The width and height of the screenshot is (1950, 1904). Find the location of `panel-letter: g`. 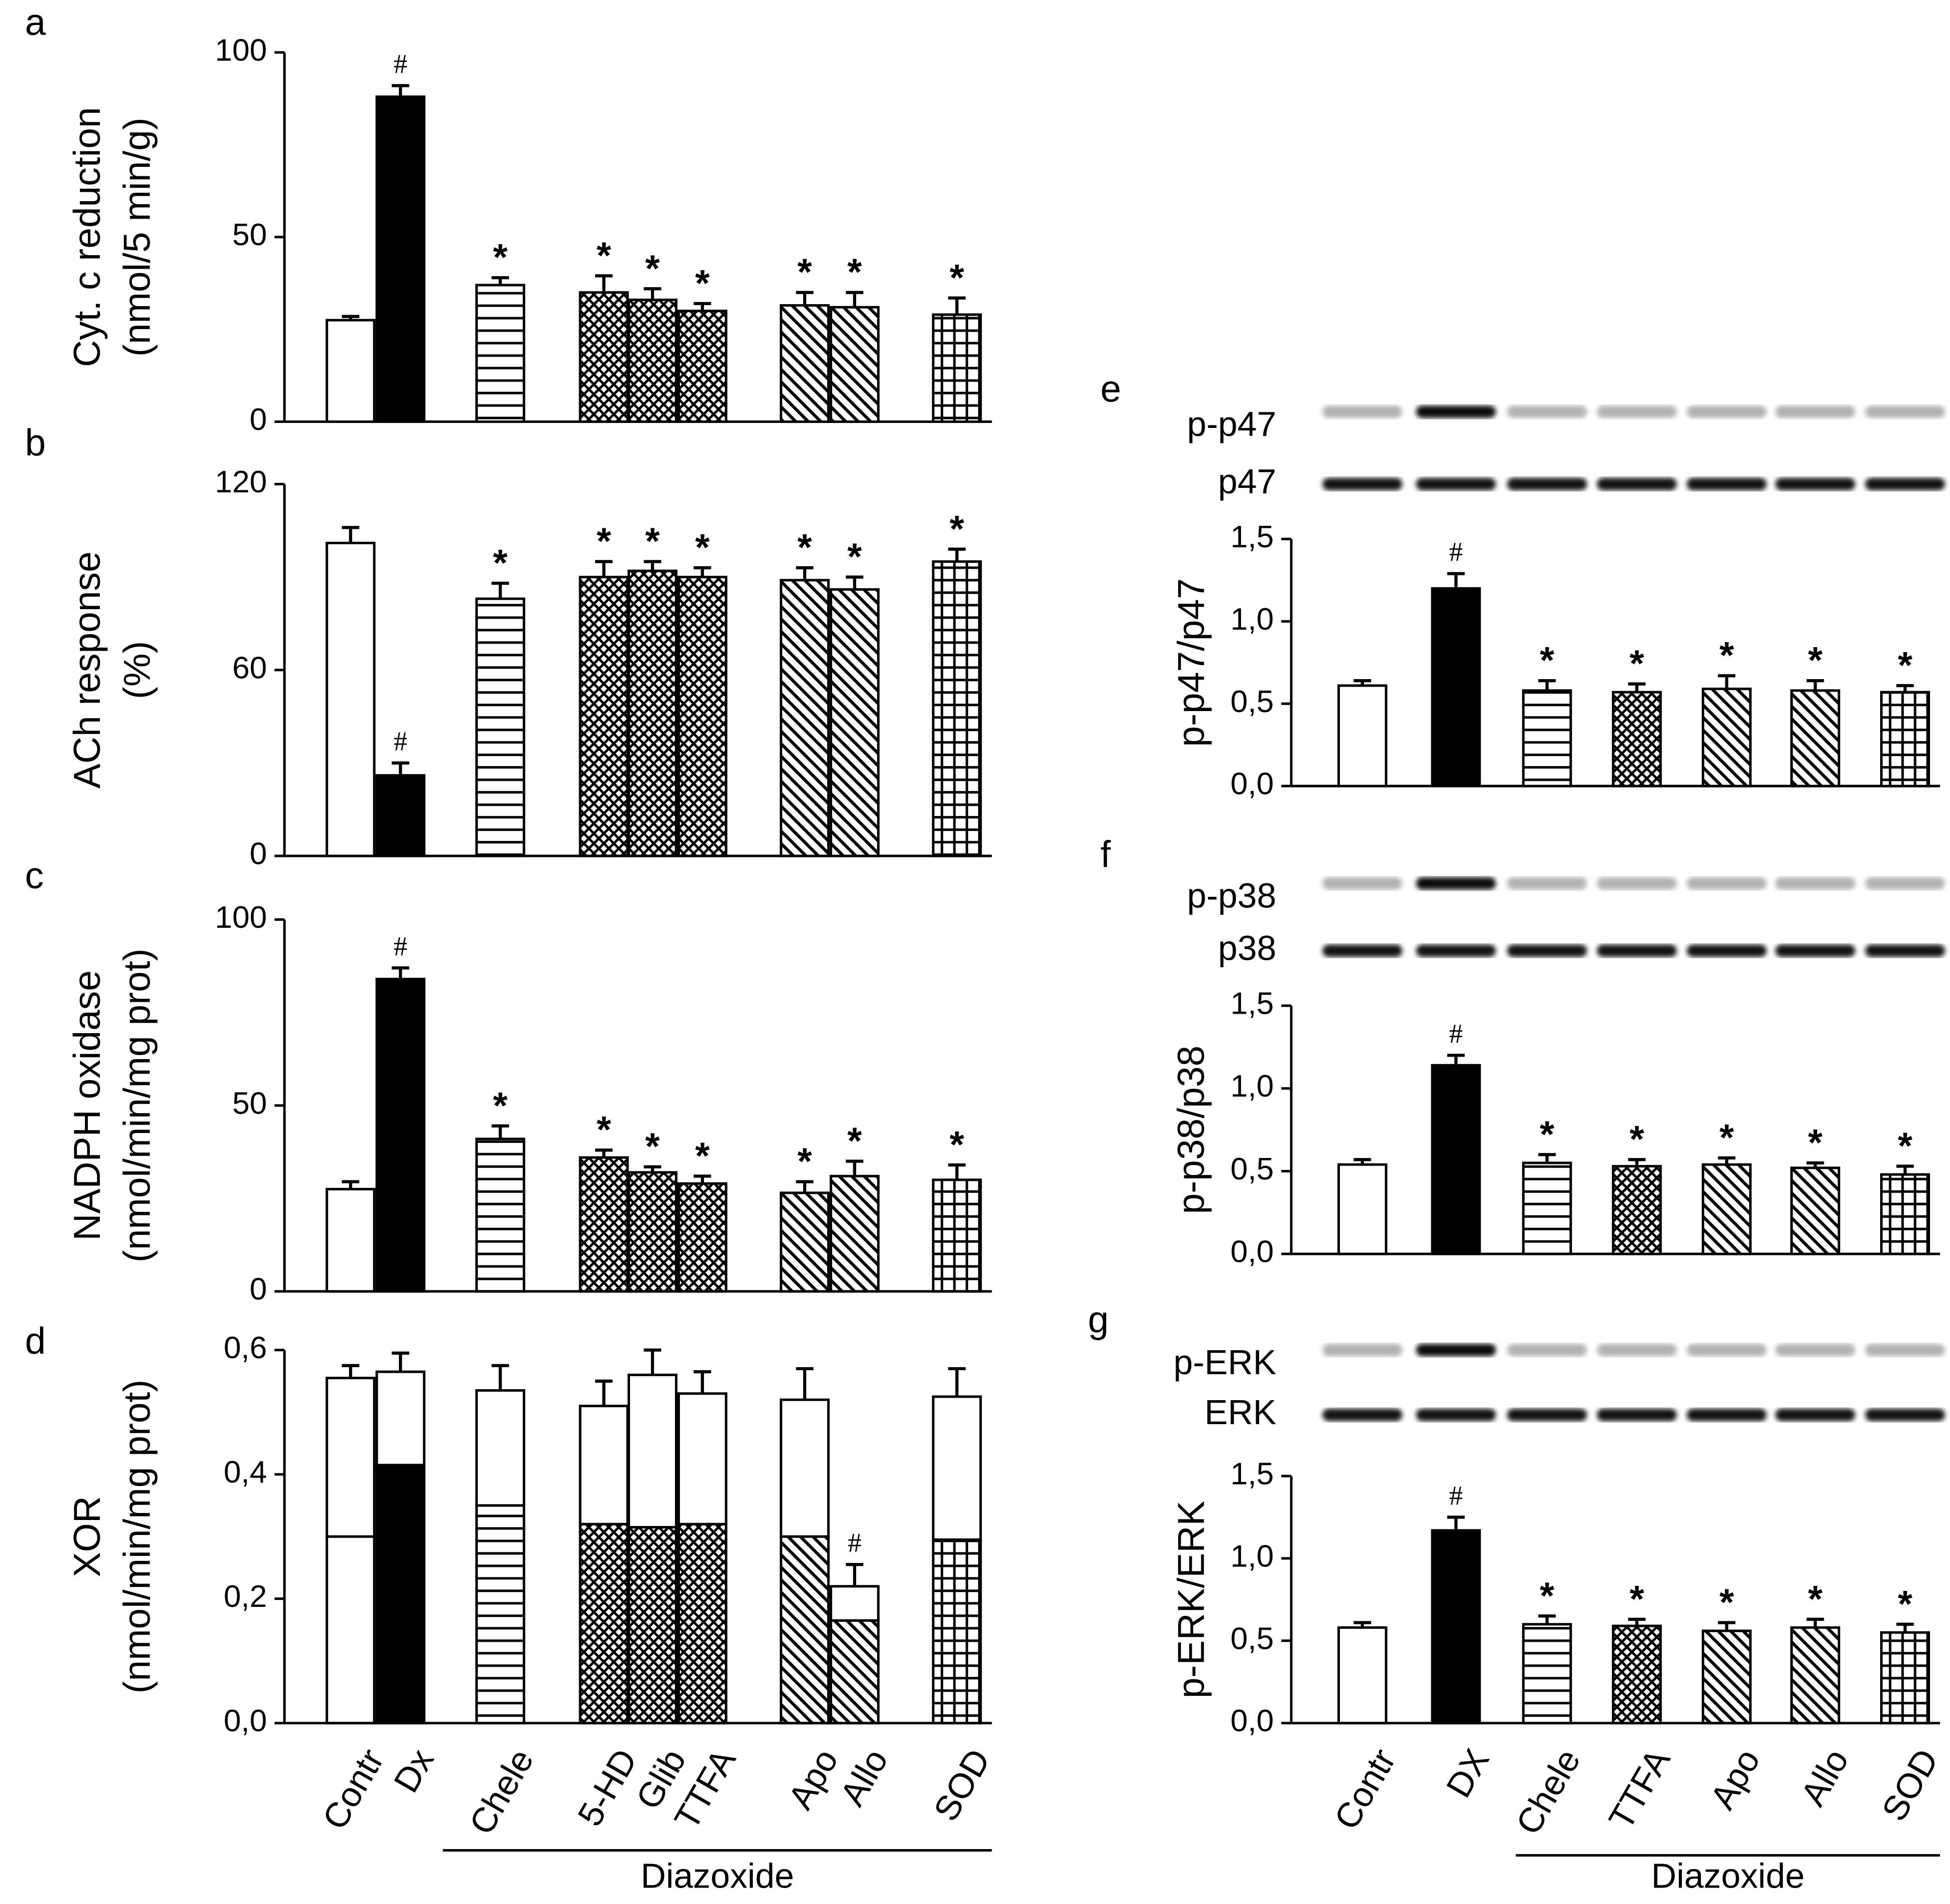

panel-letter: g is located at coordinates (1098, 1320).